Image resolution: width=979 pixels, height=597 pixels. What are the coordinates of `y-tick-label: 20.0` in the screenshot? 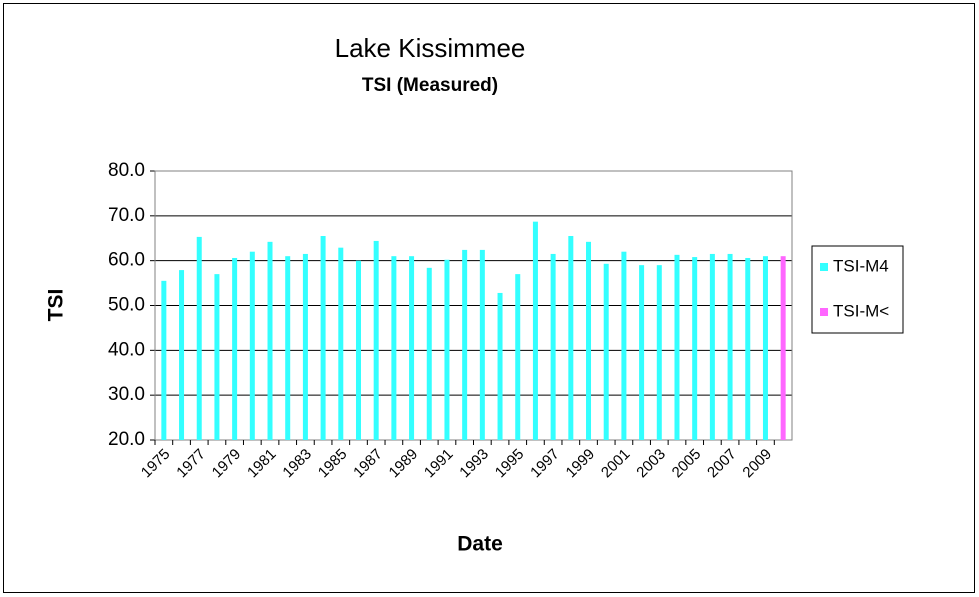 It's located at (126, 439).